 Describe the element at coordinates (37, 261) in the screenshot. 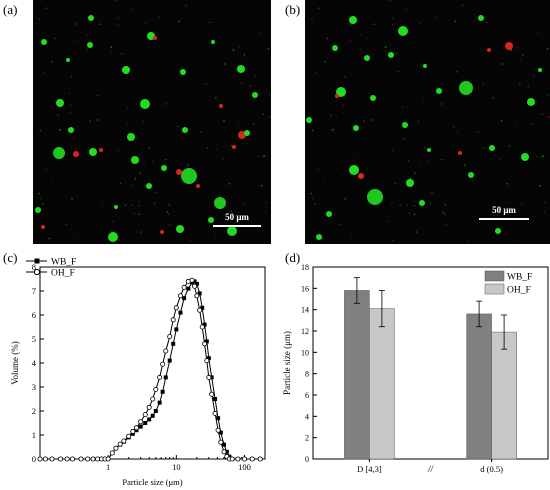

I see `legend-marker-WB_F` at that location.